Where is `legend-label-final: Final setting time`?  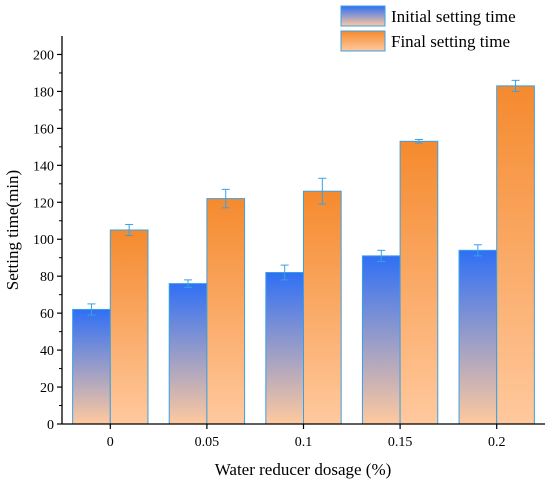 legend-label-final: Final setting time is located at coordinates (450, 41).